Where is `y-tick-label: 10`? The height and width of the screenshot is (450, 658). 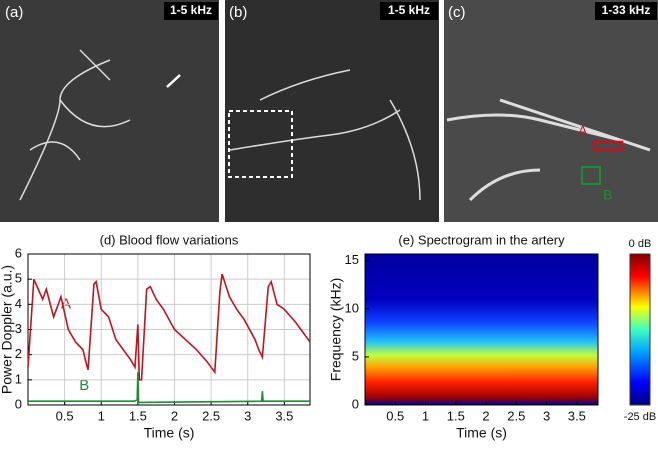
y-tick-label: 10 is located at coordinates (352, 307).